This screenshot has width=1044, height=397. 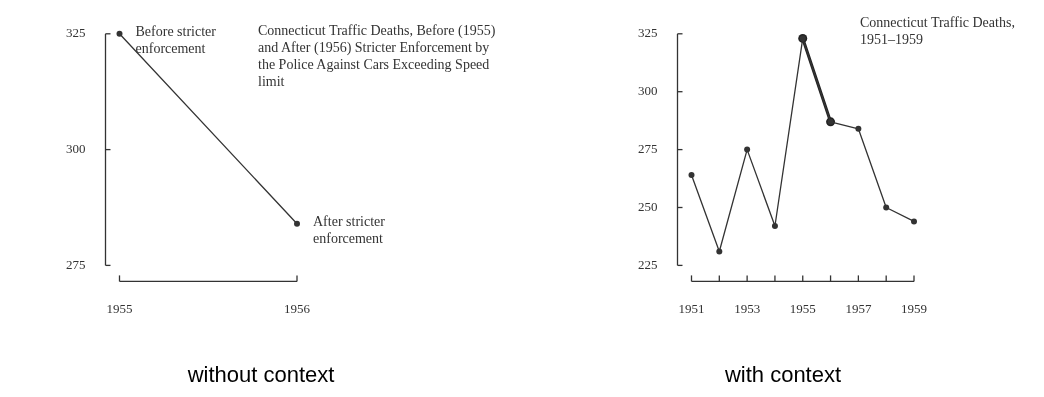 What do you see at coordinates (914, 308) in the screenshot?
I see `x-tick-label: 1959` at bounding box center [914, 308].